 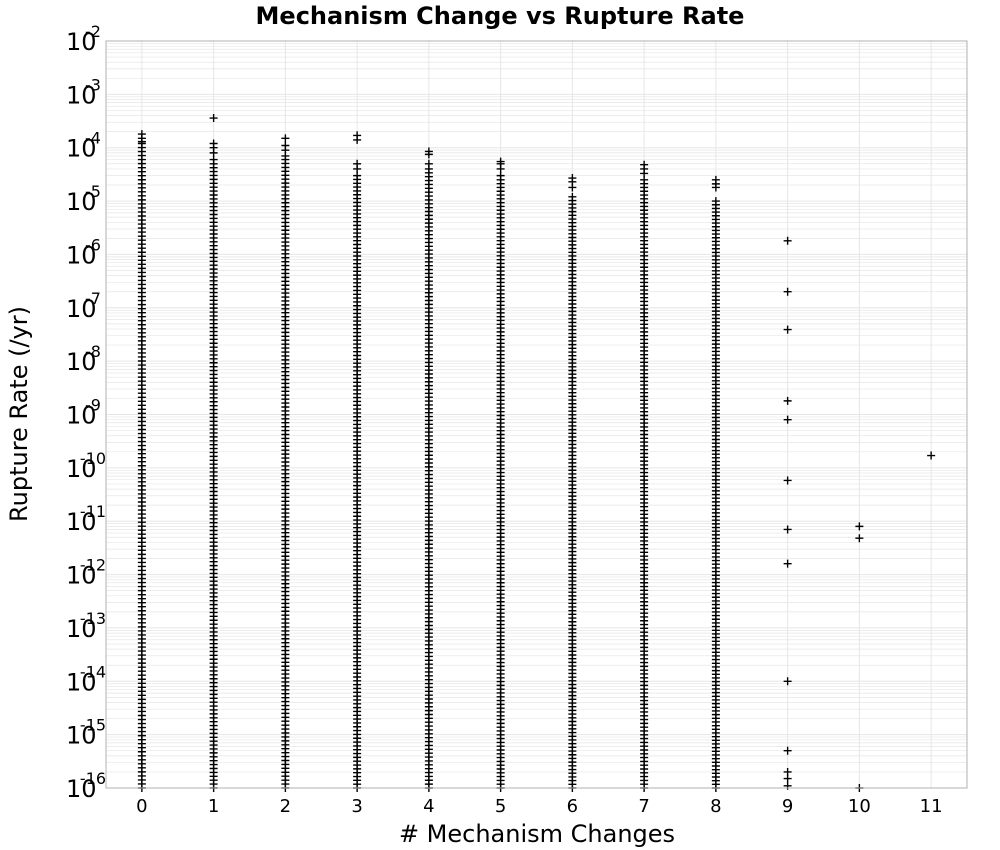 I want to click on x-tick-label: 6, so click(x=572, y=806).